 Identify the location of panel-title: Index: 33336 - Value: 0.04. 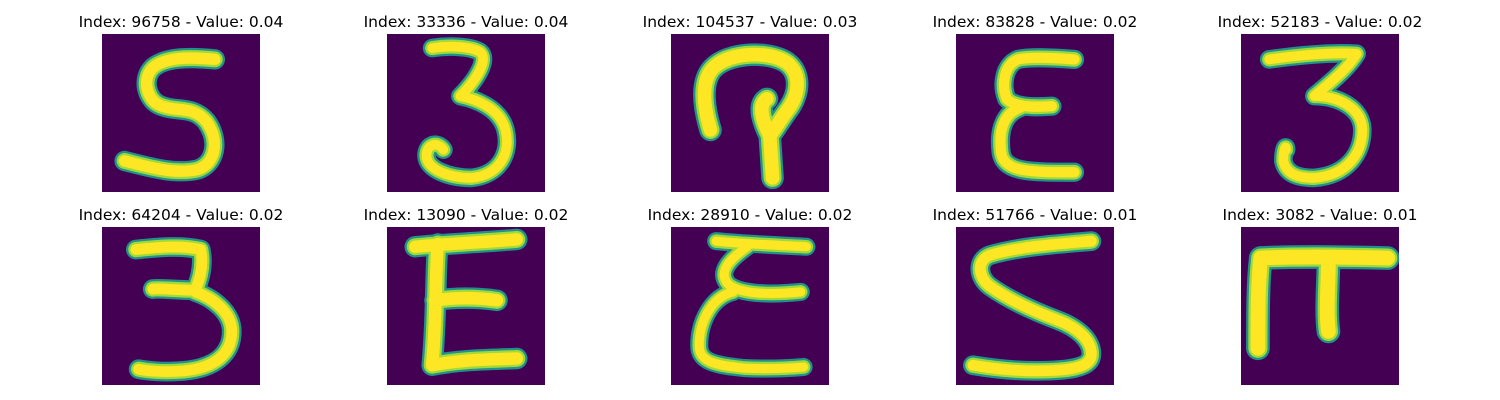
(466, 22).